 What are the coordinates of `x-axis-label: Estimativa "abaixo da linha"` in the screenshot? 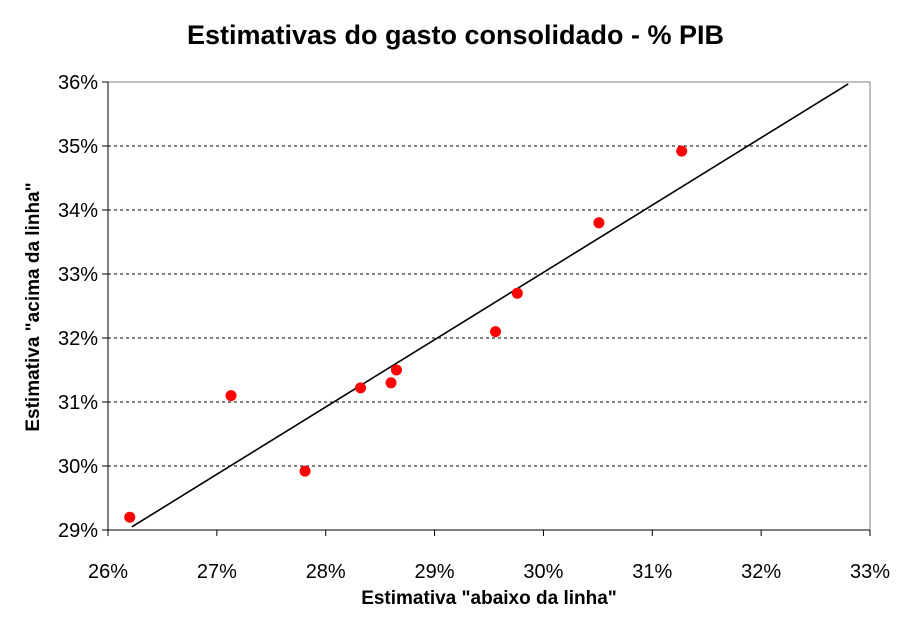 It's located at (489, 598).